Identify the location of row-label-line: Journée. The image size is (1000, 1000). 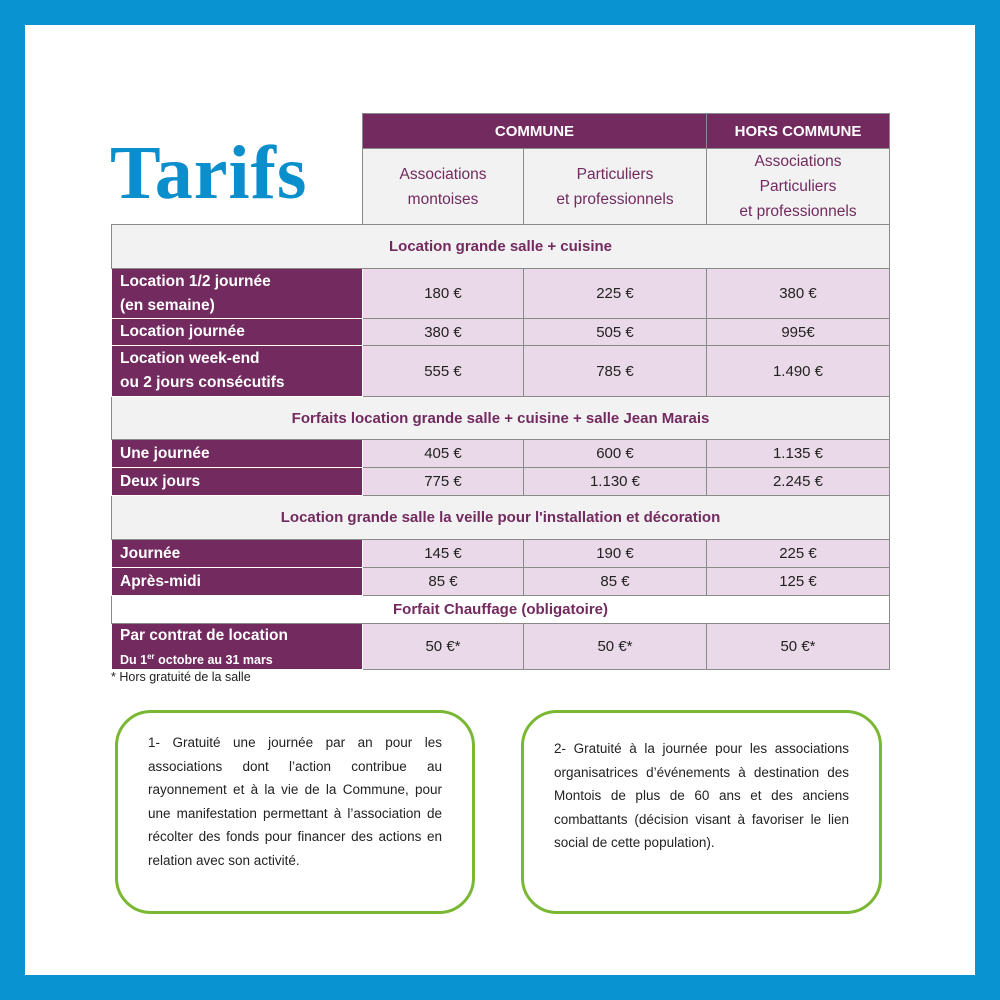
(150, 553).